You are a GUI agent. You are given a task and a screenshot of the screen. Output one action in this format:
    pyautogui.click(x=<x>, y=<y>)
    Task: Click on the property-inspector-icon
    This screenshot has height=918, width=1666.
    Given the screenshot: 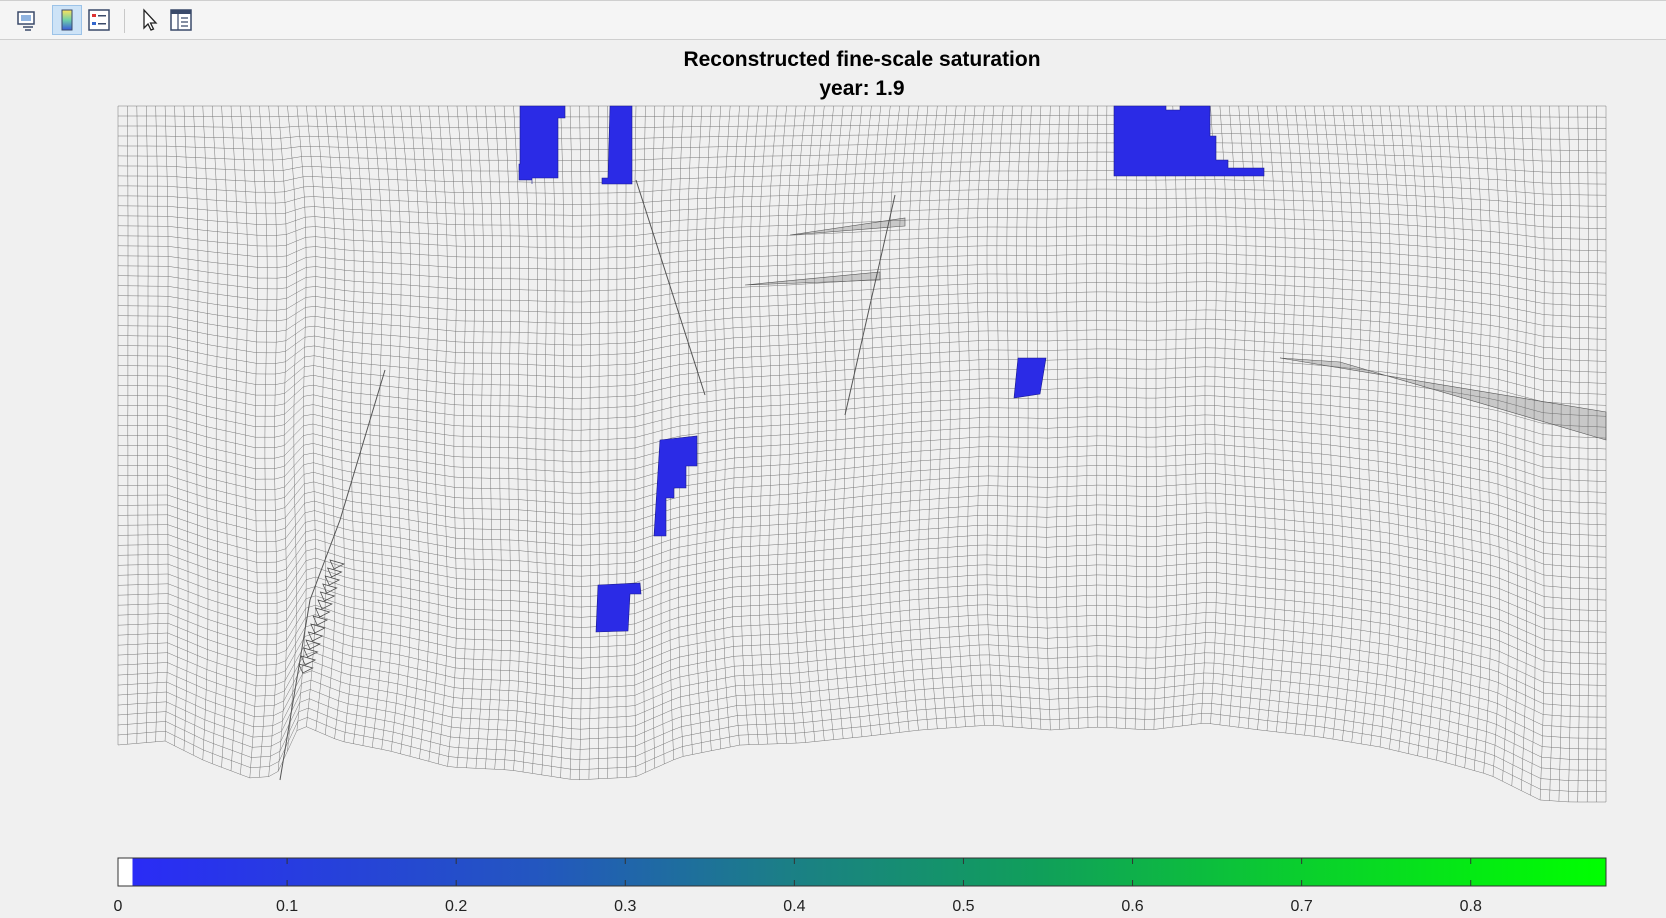 What is the action you would take?
    pyautogui.click(x=181, y=20)
    